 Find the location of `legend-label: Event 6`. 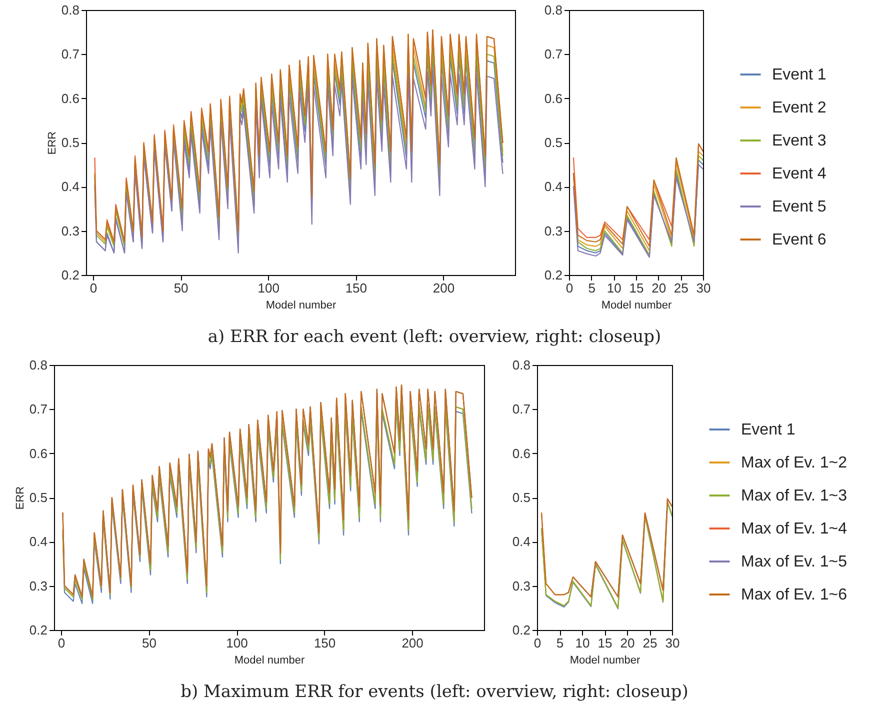

legend-label: Event 6 is located at coordinates (799, 240).